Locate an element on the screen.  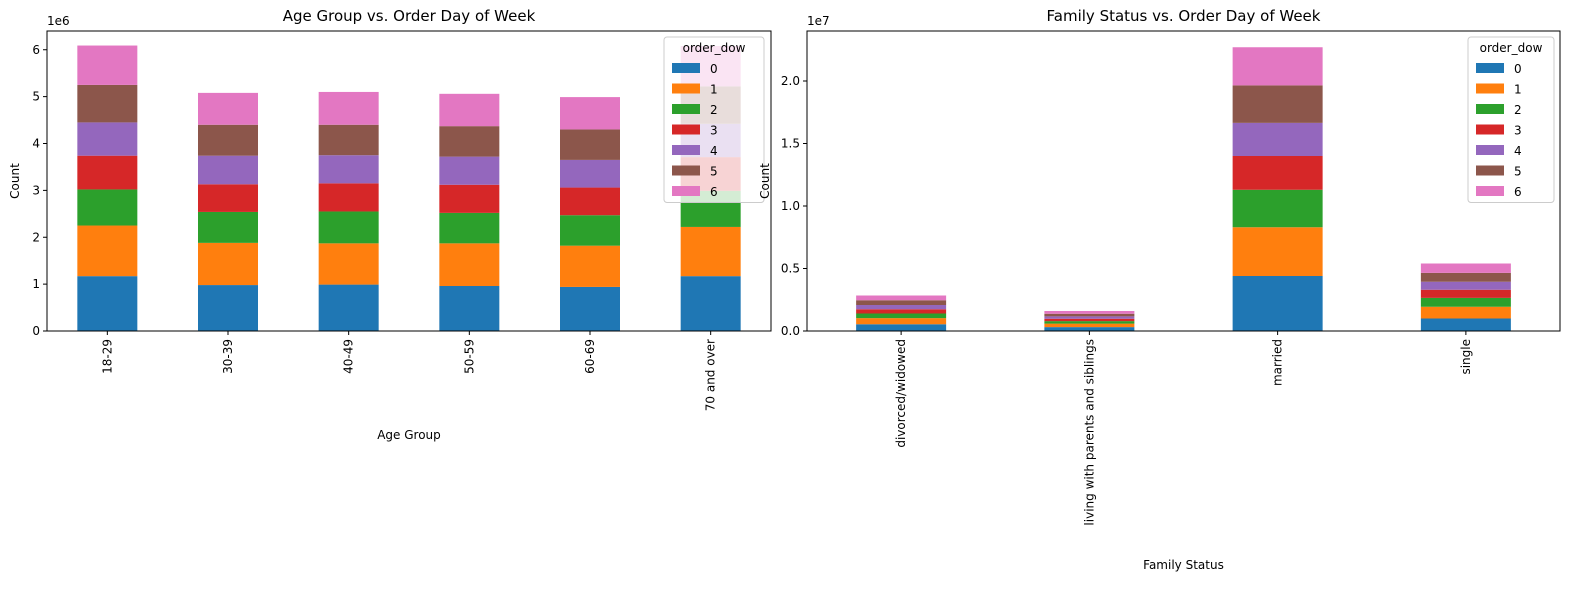
x-tick-label: 30-39 is located at coordinates (228, 356).